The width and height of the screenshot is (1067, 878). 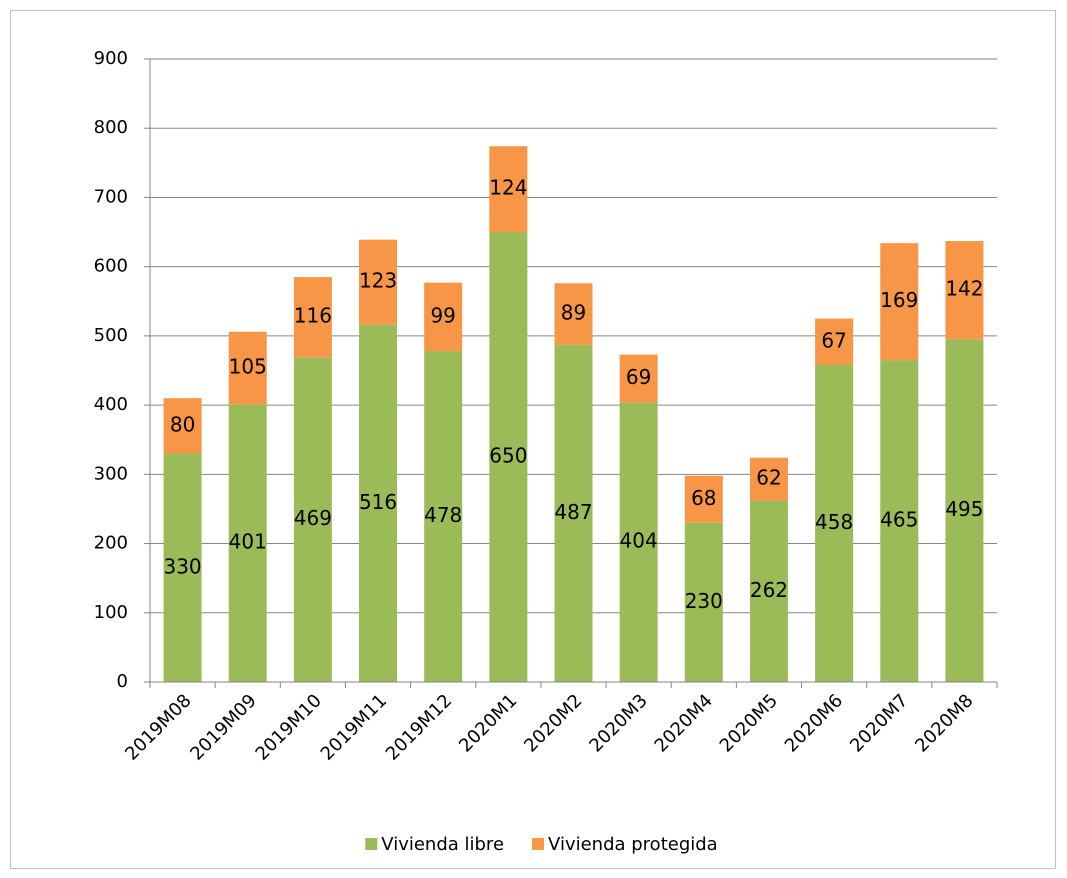 I want to click on y-tick-label: 0, so click(x=122, y=681).